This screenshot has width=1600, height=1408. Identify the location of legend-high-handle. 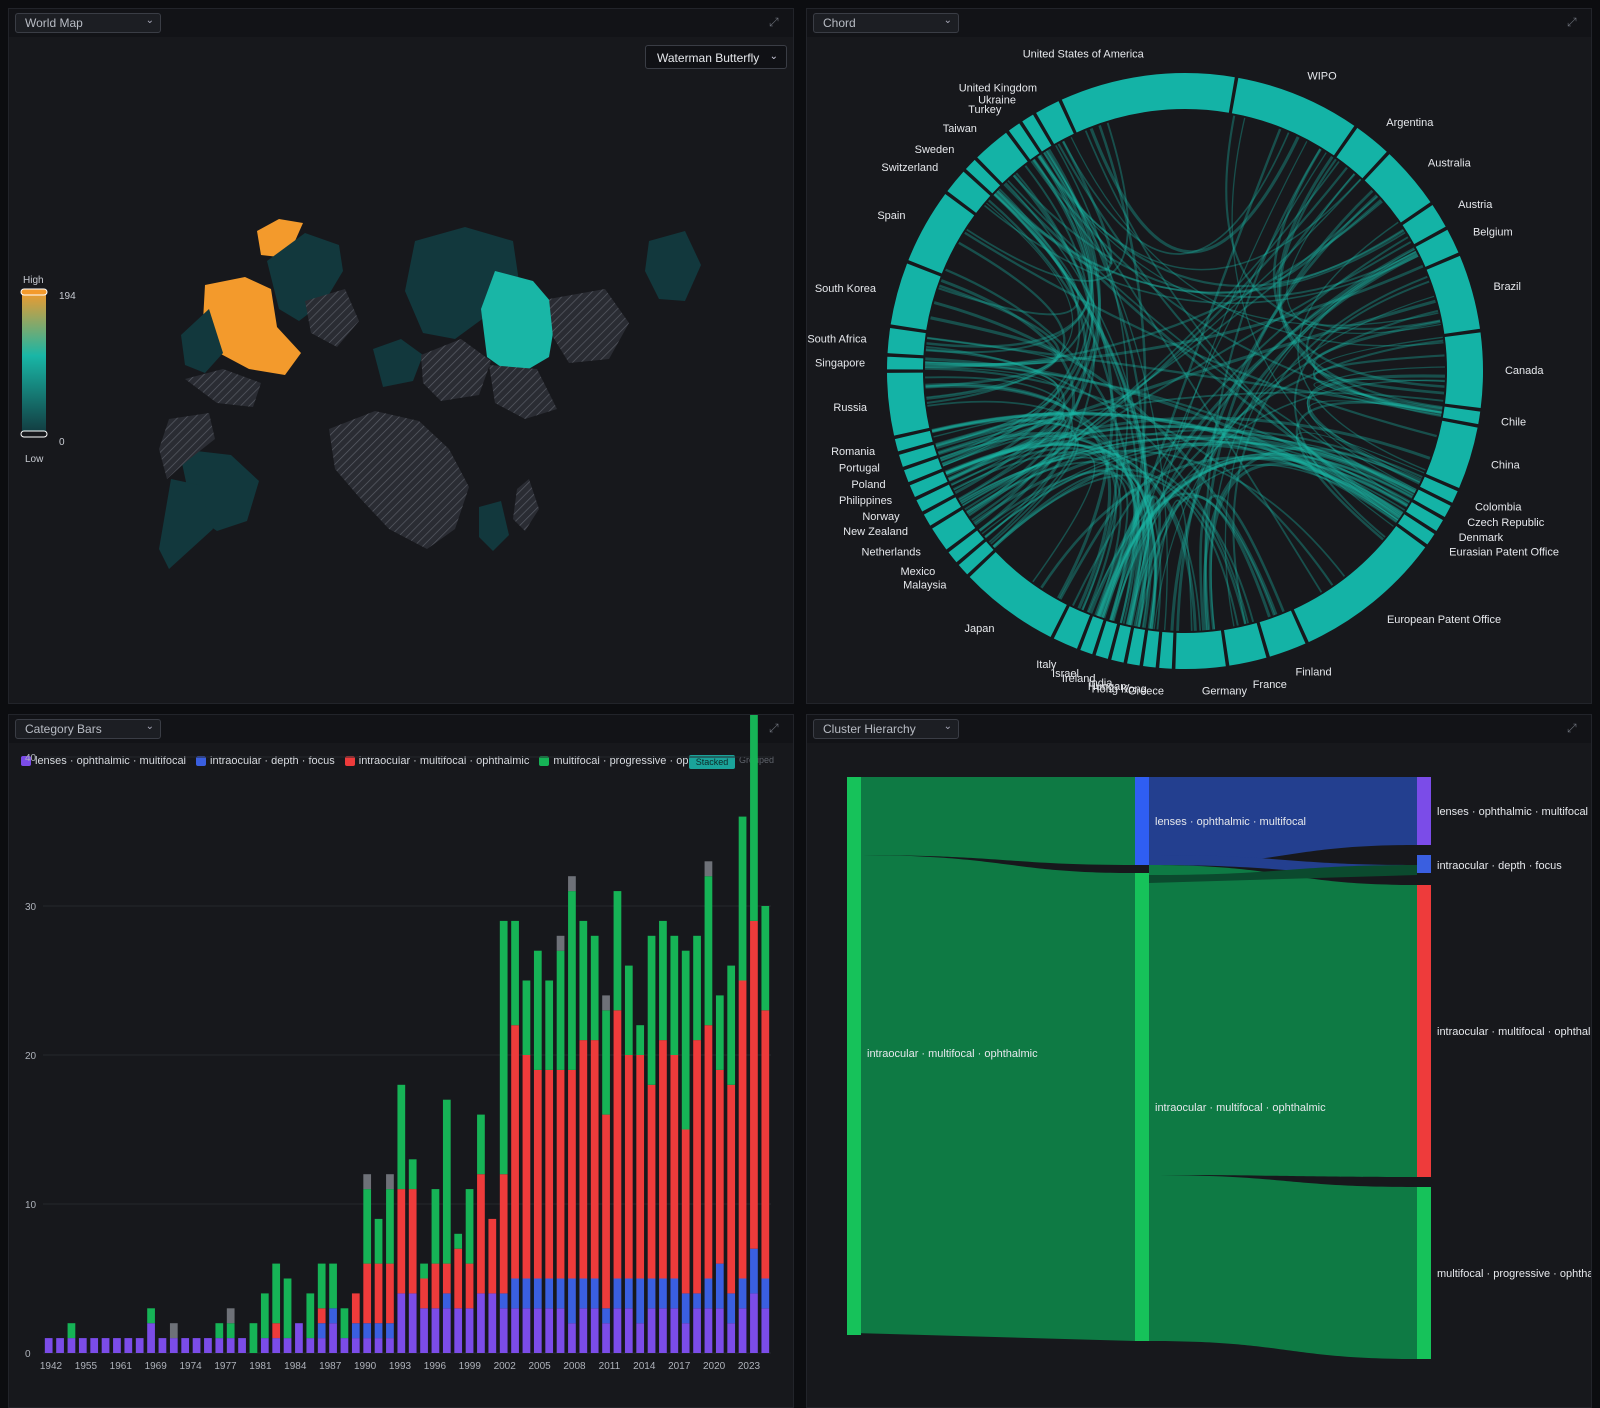
(34, 292).